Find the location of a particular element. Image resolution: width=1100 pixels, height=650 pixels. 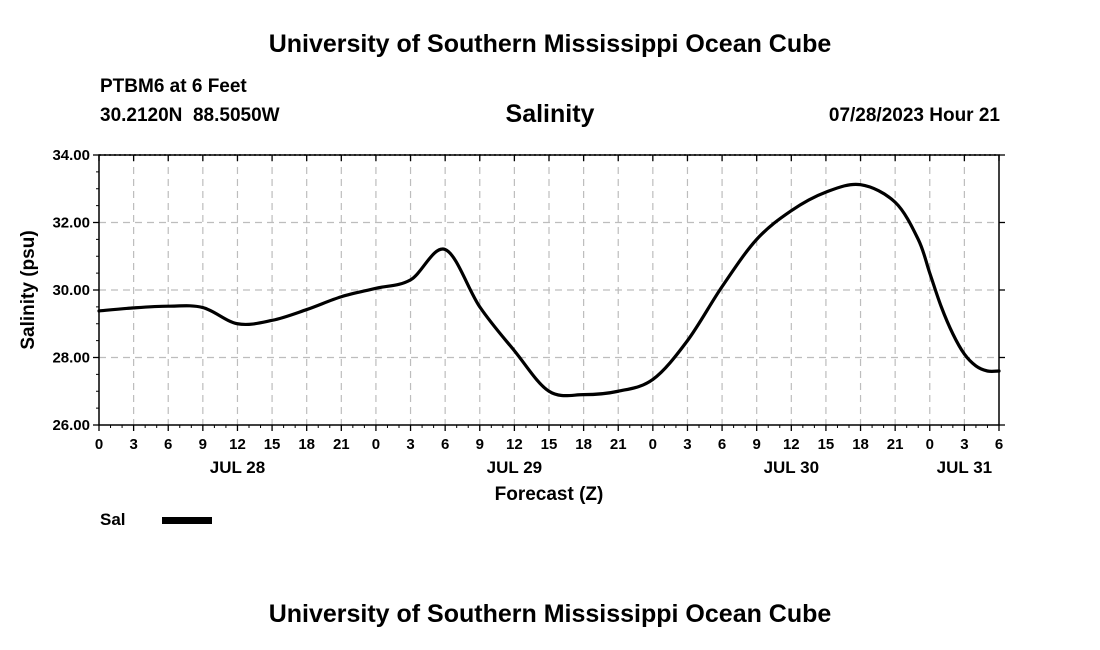

legend-label: Sal is located at coordinates (113, 519).